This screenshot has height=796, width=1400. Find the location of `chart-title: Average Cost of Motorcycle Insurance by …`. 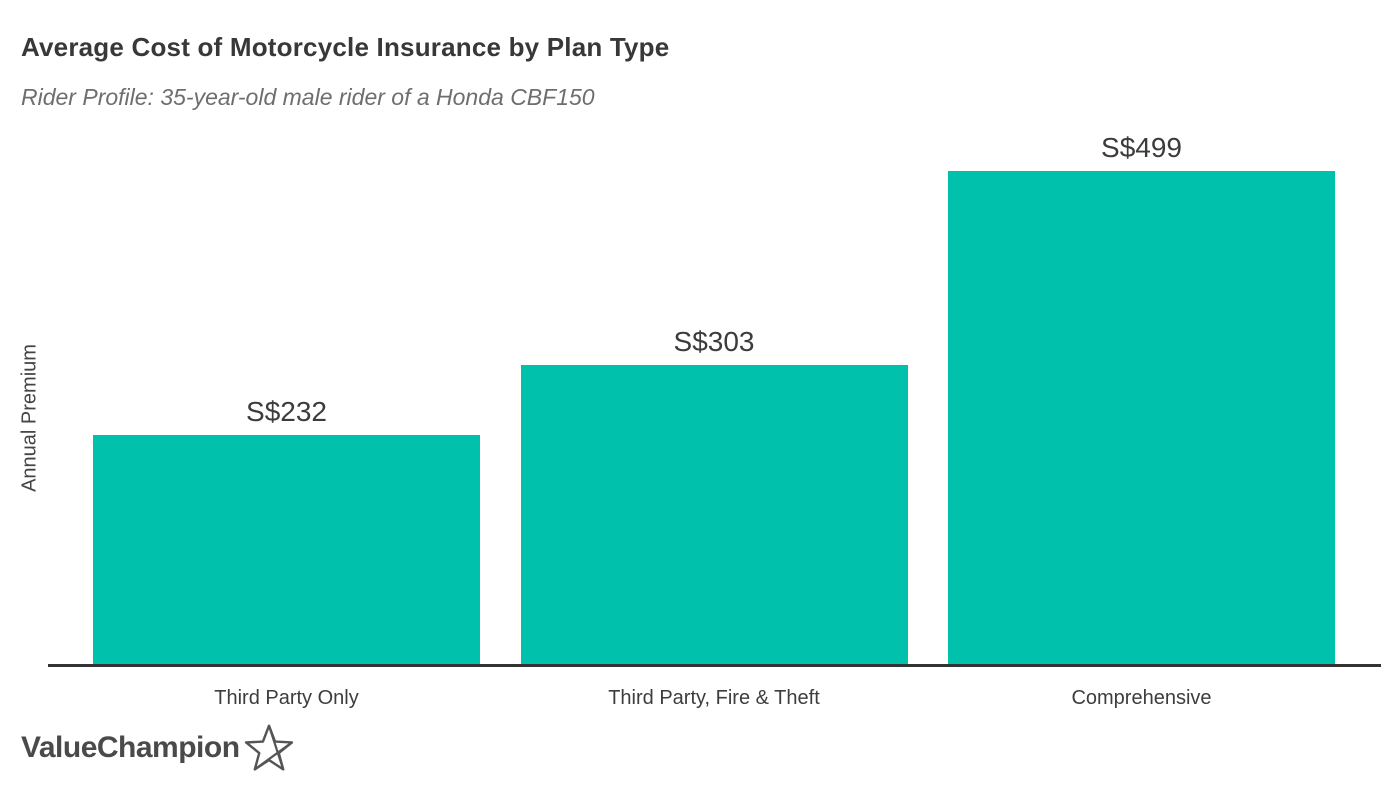

chart-title: Average Cost of Motorcycle Insurance by … is located at coordinates (345, 47).